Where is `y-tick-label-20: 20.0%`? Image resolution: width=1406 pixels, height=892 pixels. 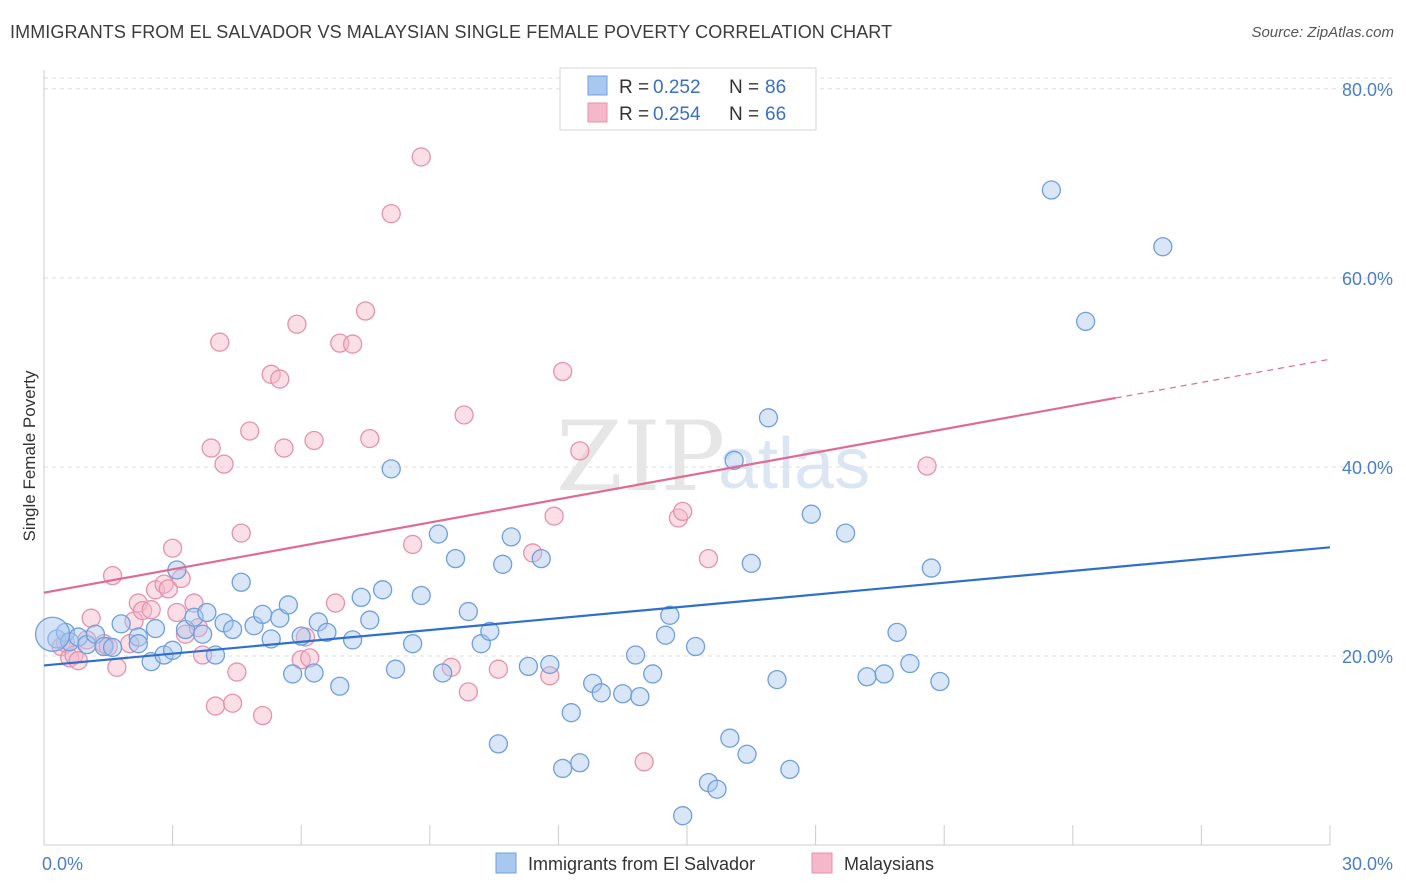
y-tick-label-20: 20.0% is located at coordinates (1367, 657).